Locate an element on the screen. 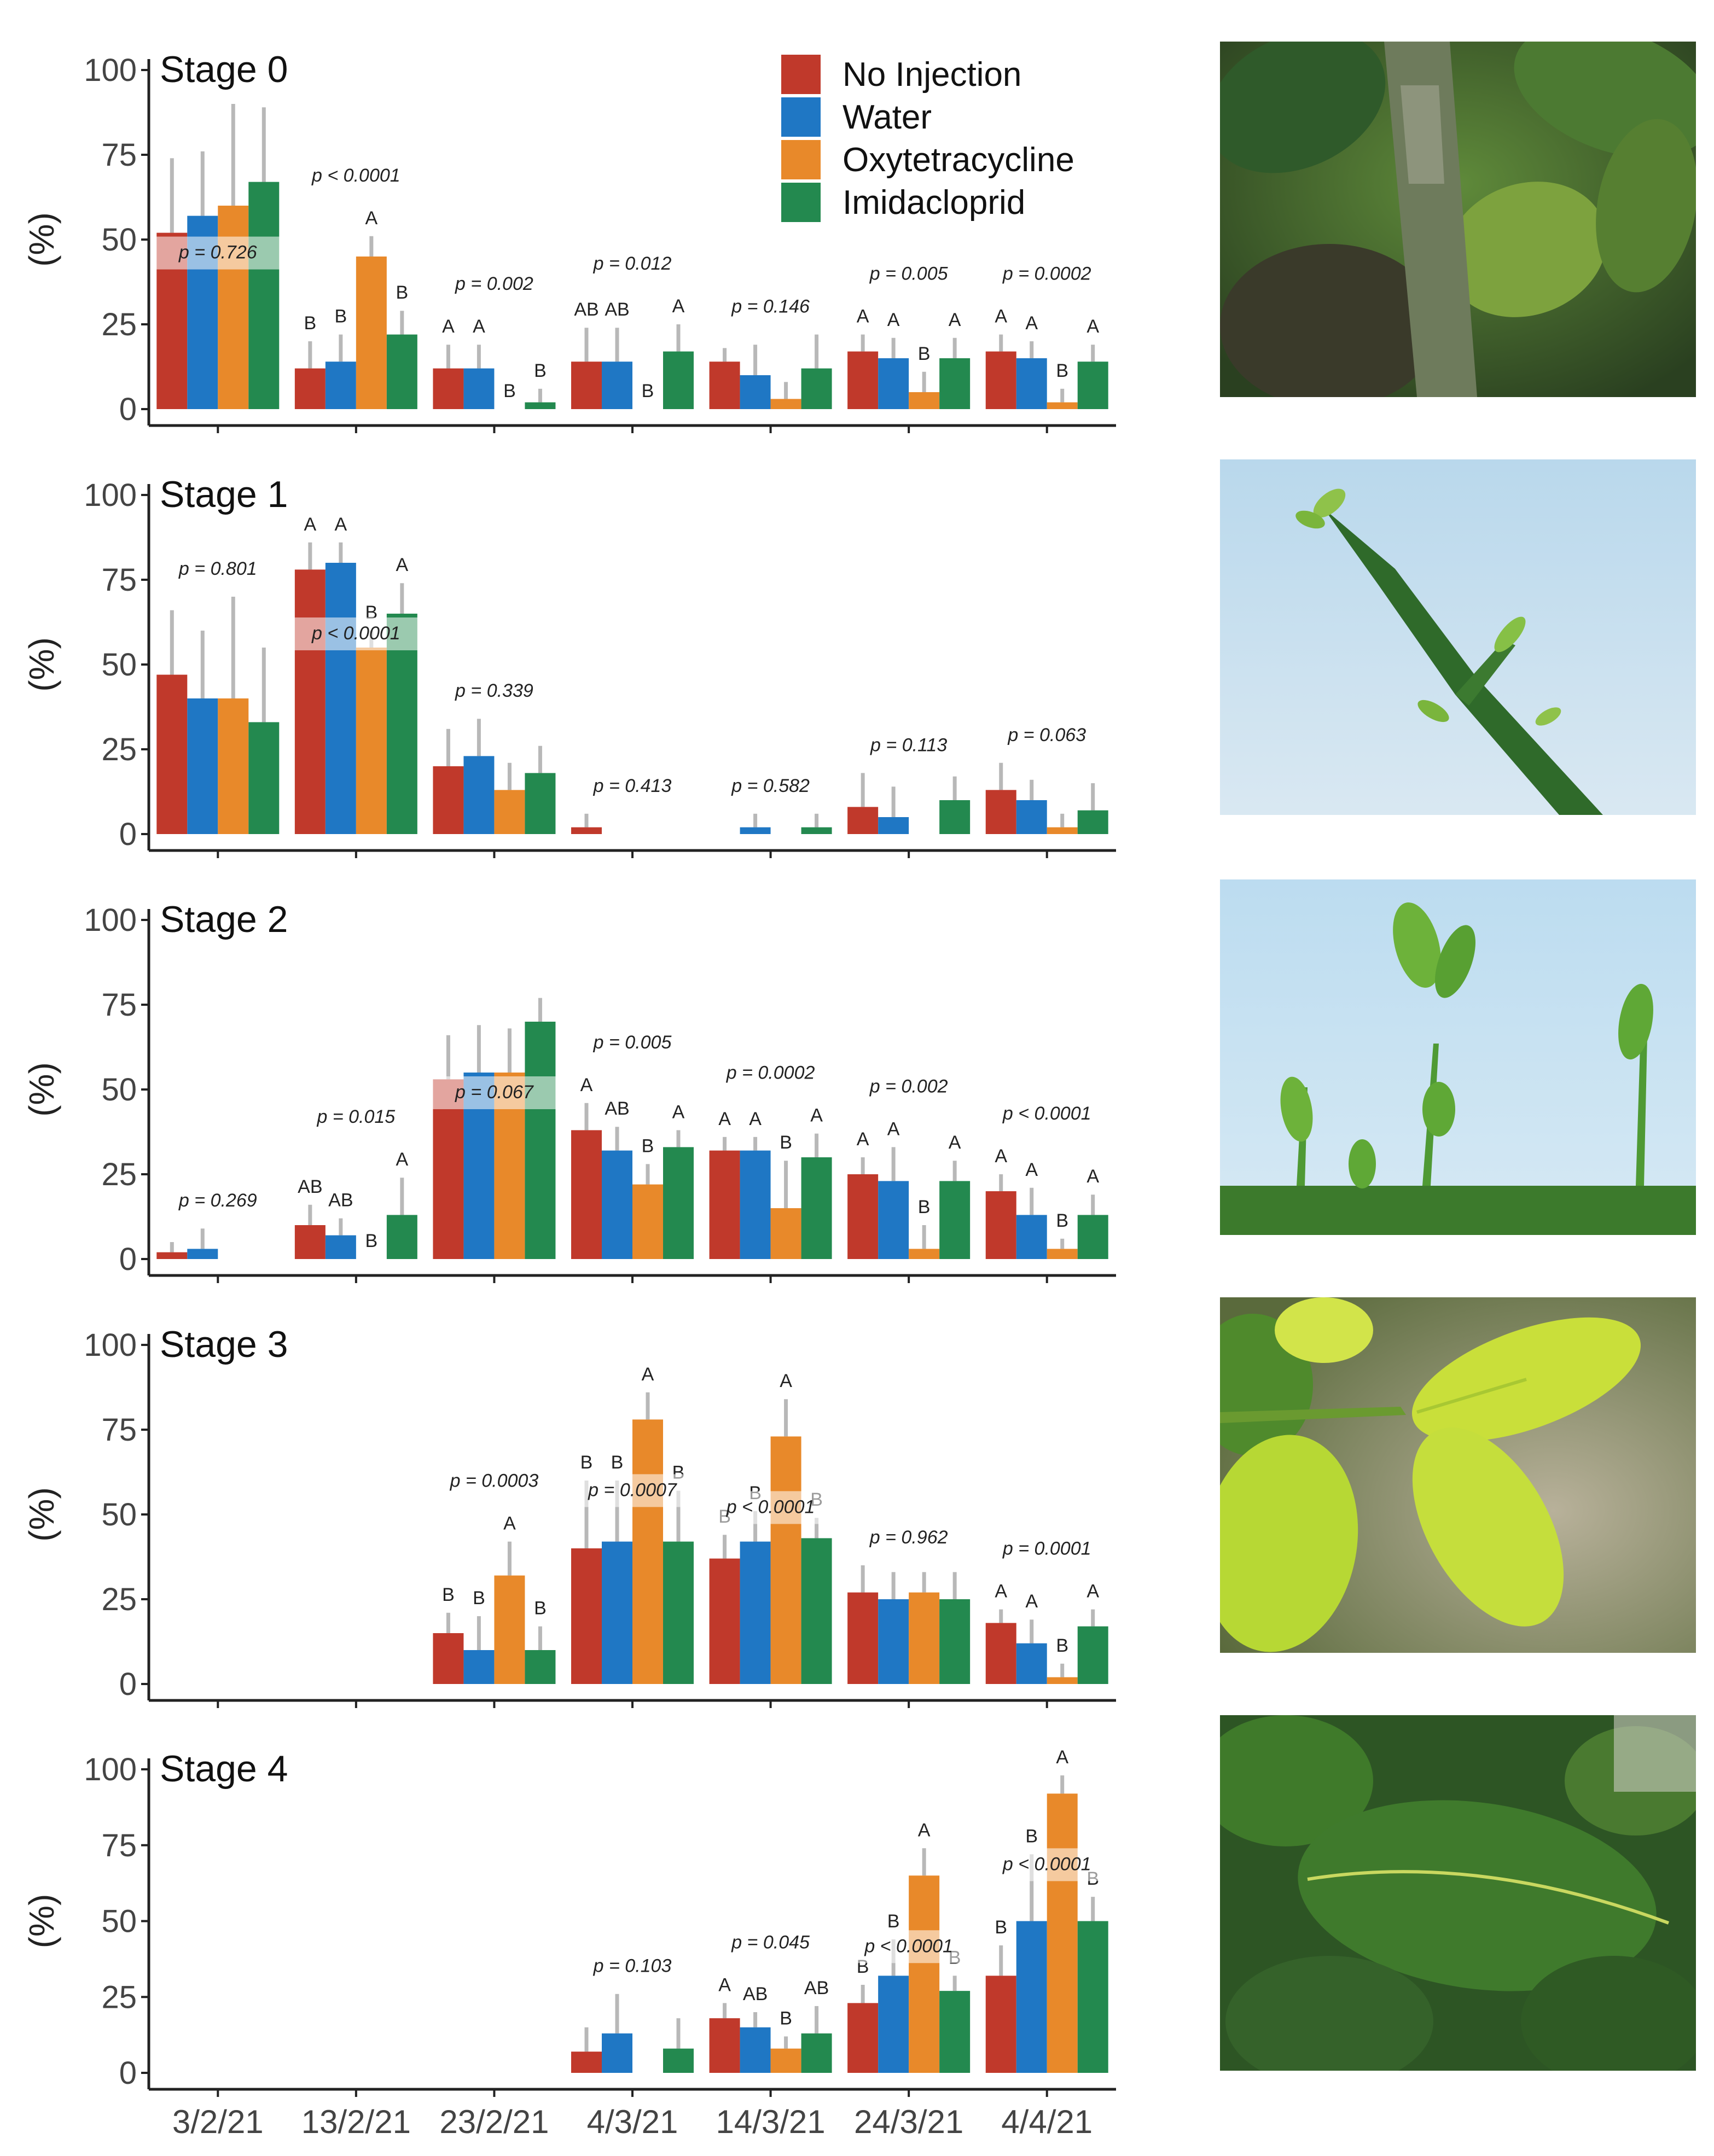 This screenshot has height=2156, width=1714. panel-title: Stage 1 is located at coordinates (224, 494).